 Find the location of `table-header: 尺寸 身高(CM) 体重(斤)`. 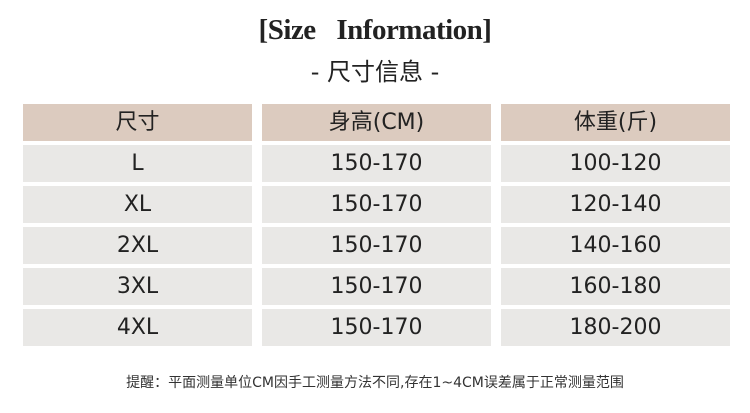

table-header: 尺寸 身高(CM) 体重(斤) is located at coordinates (377, 122).